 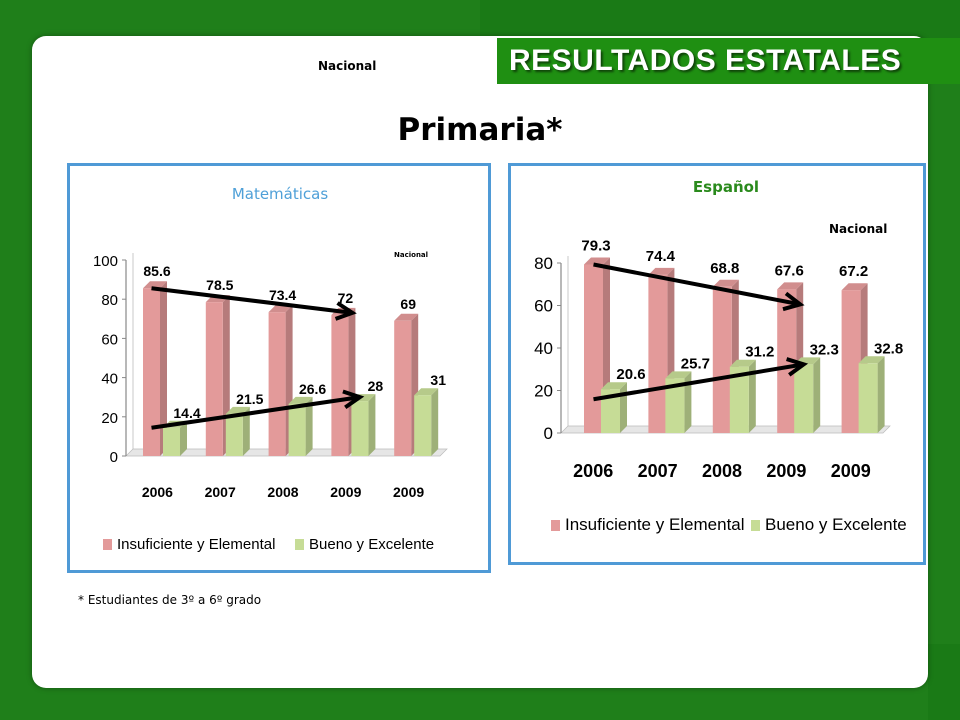 I want to click on arrow-shaft, so click(x=252, y=300).